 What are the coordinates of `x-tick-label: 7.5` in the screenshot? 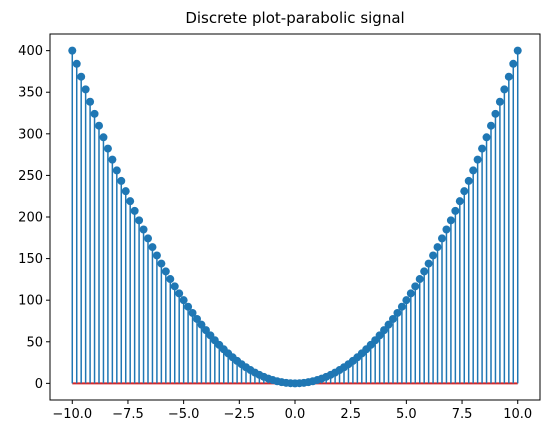 It's located at (462, 414).